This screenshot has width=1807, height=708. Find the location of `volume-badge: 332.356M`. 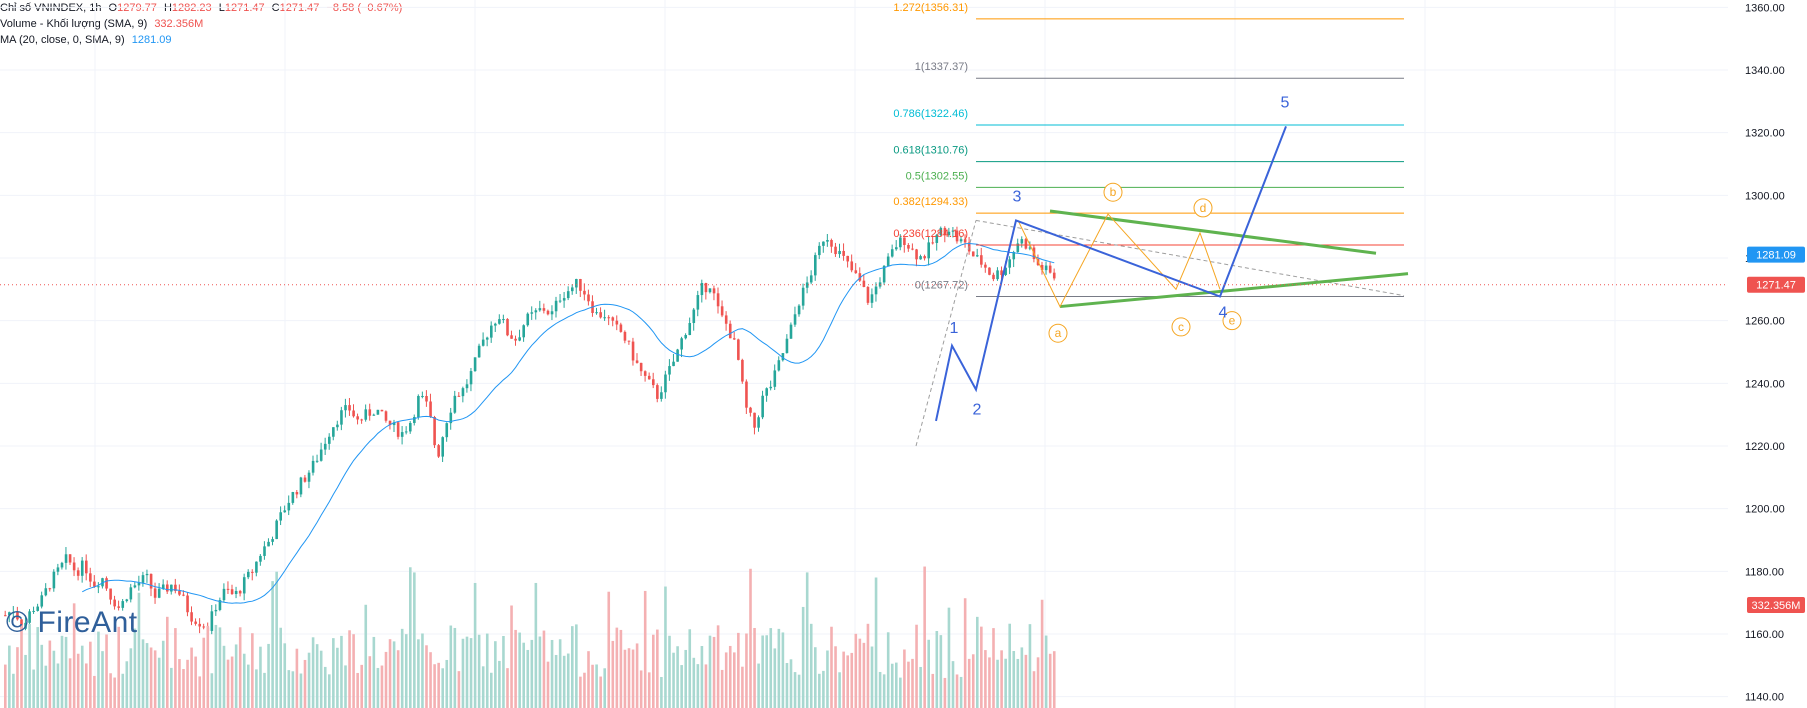

volume-badge: 332.356M is located at coordinates (1776, 606).